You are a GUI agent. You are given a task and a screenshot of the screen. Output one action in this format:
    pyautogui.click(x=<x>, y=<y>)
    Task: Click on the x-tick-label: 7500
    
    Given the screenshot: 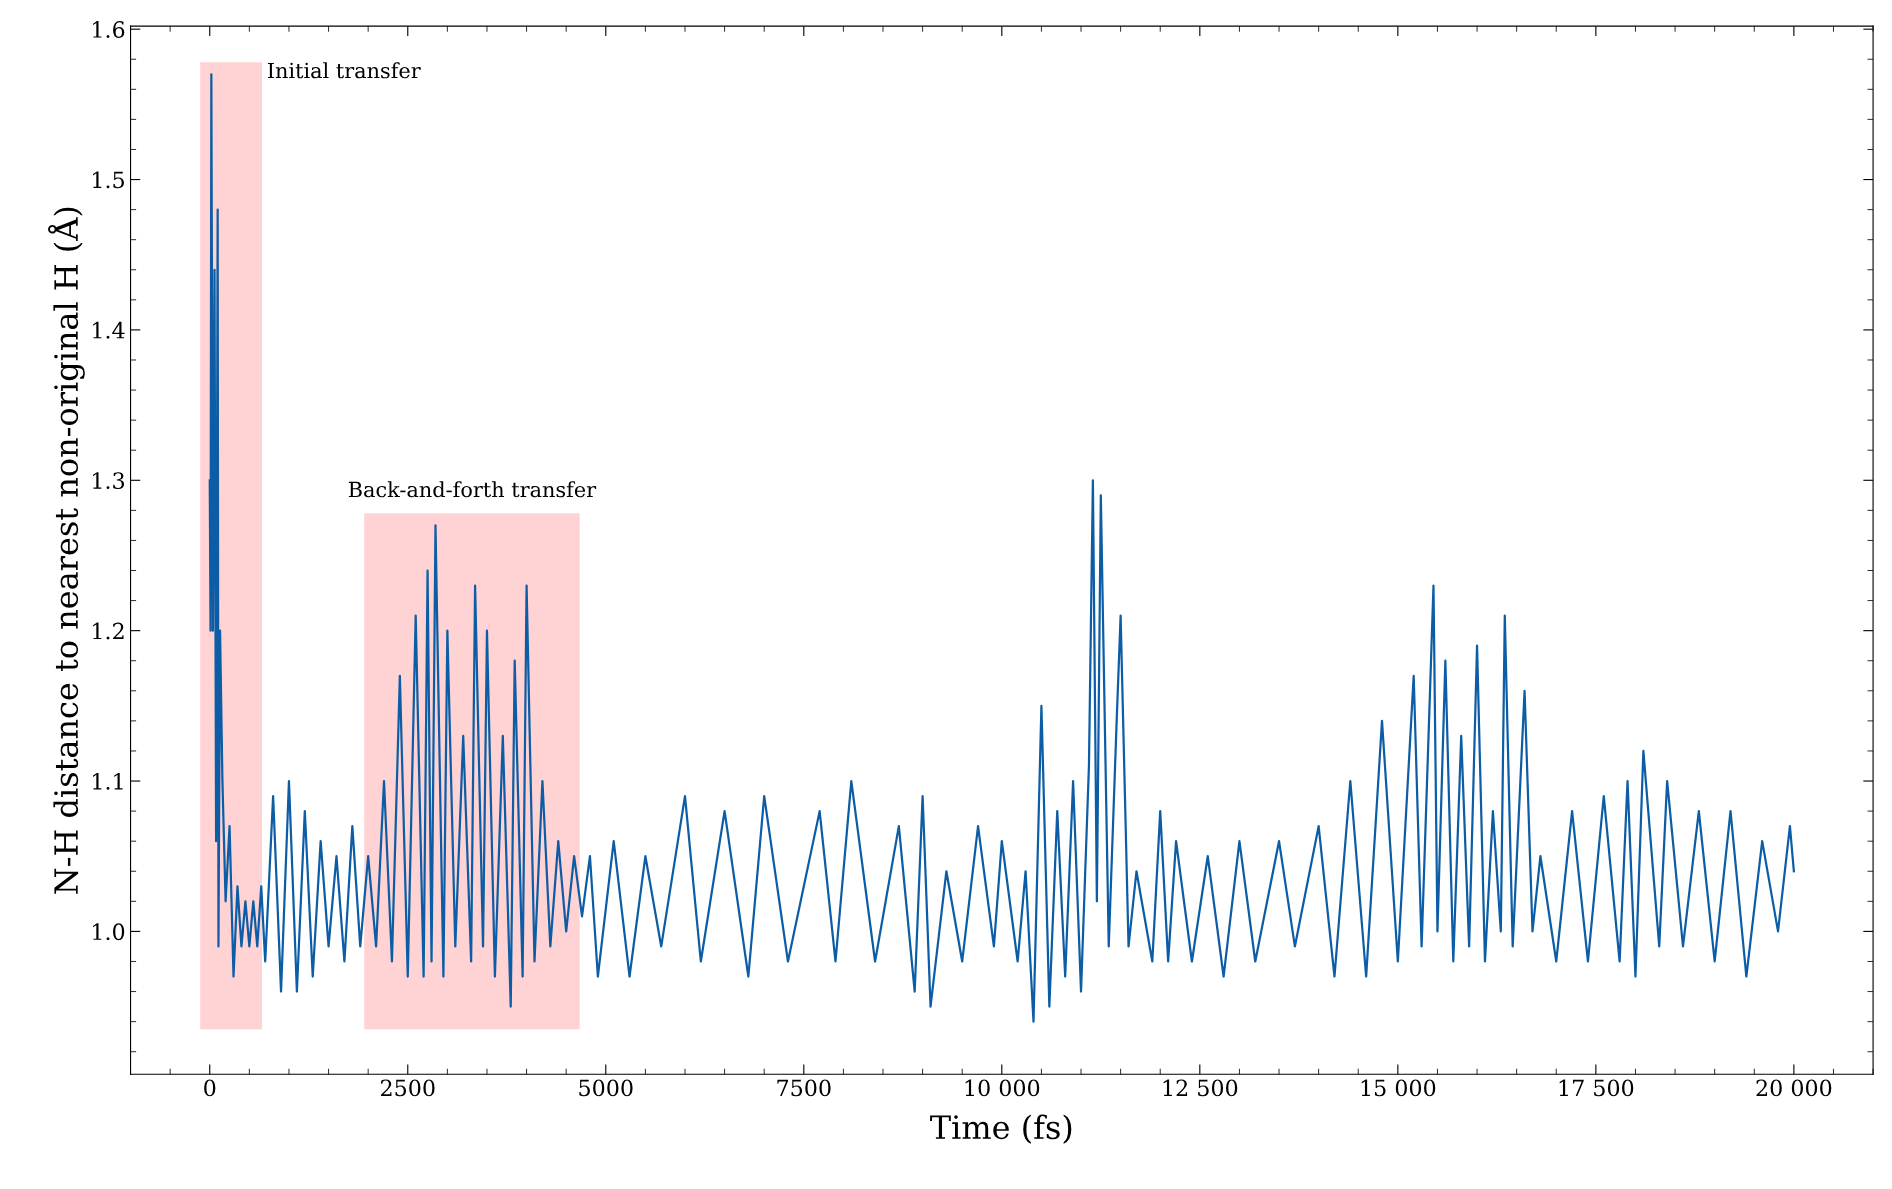 What is the action you would take?
    pyautogui.click(x=804, y=1088)
    